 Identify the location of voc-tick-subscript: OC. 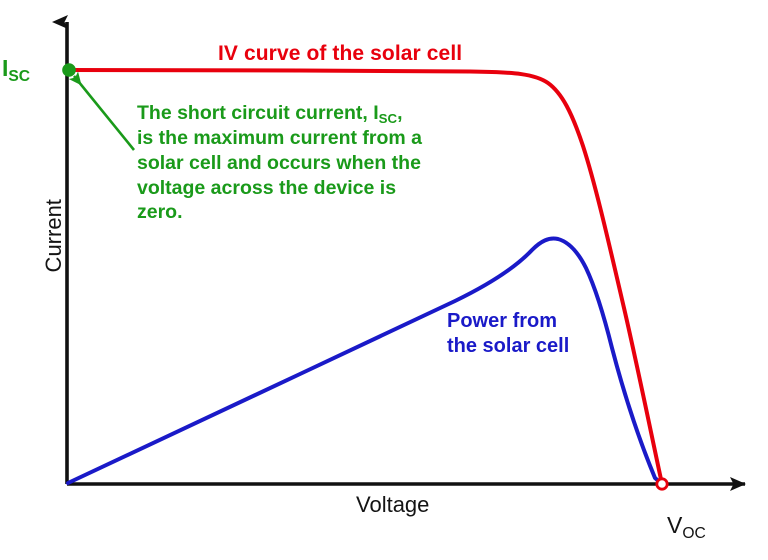
(694, 533).